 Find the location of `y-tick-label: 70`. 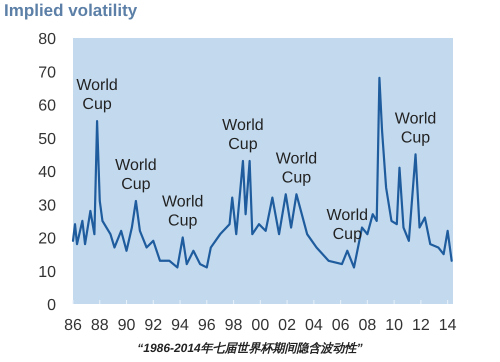

y-tick-label: 70 is located at coordinates (47, 73).